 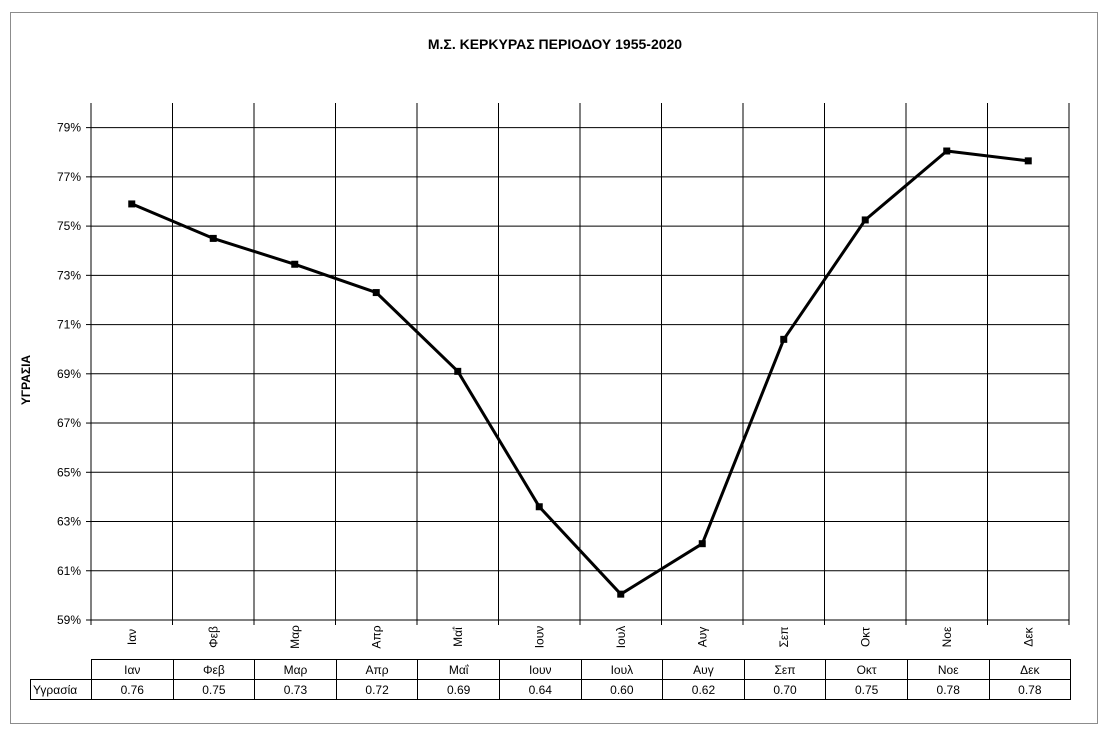 I want to click on data-table-value-cell: 0.69, so click(x=458, y=689).